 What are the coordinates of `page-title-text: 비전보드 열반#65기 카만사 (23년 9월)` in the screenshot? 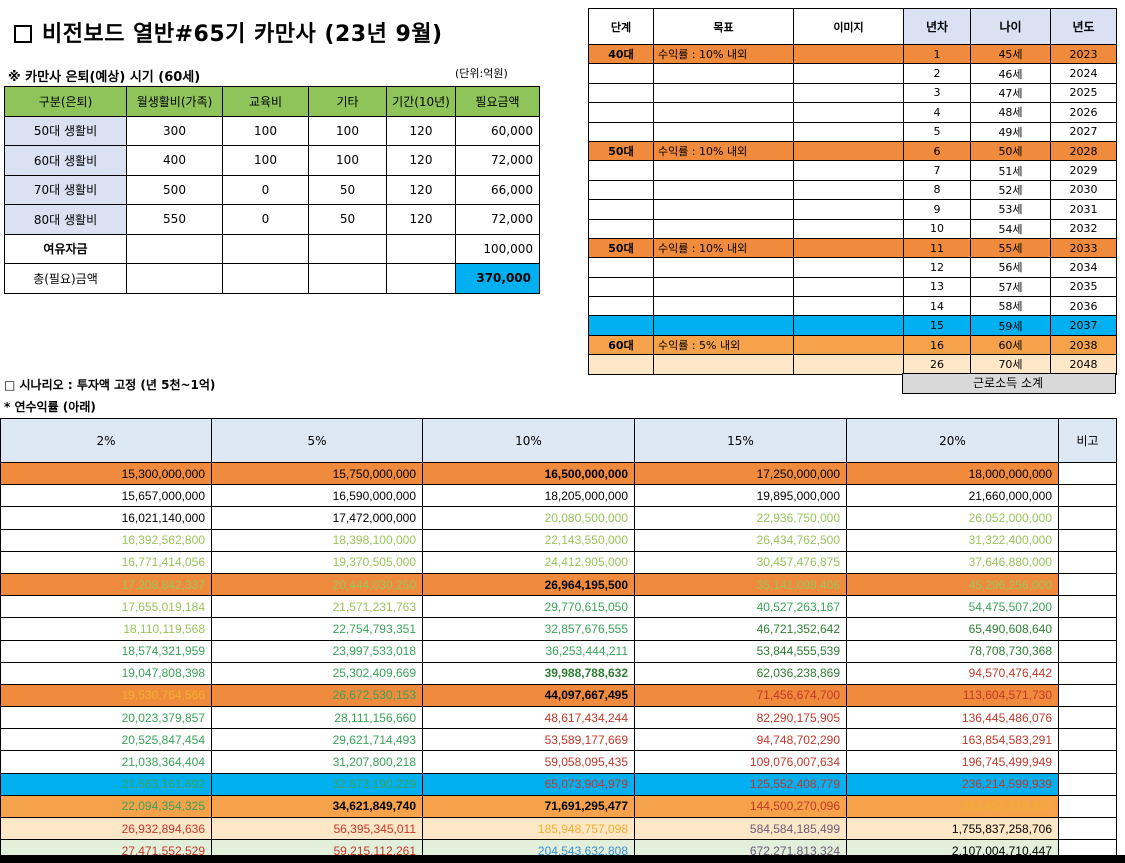 It's located at (242, 34).